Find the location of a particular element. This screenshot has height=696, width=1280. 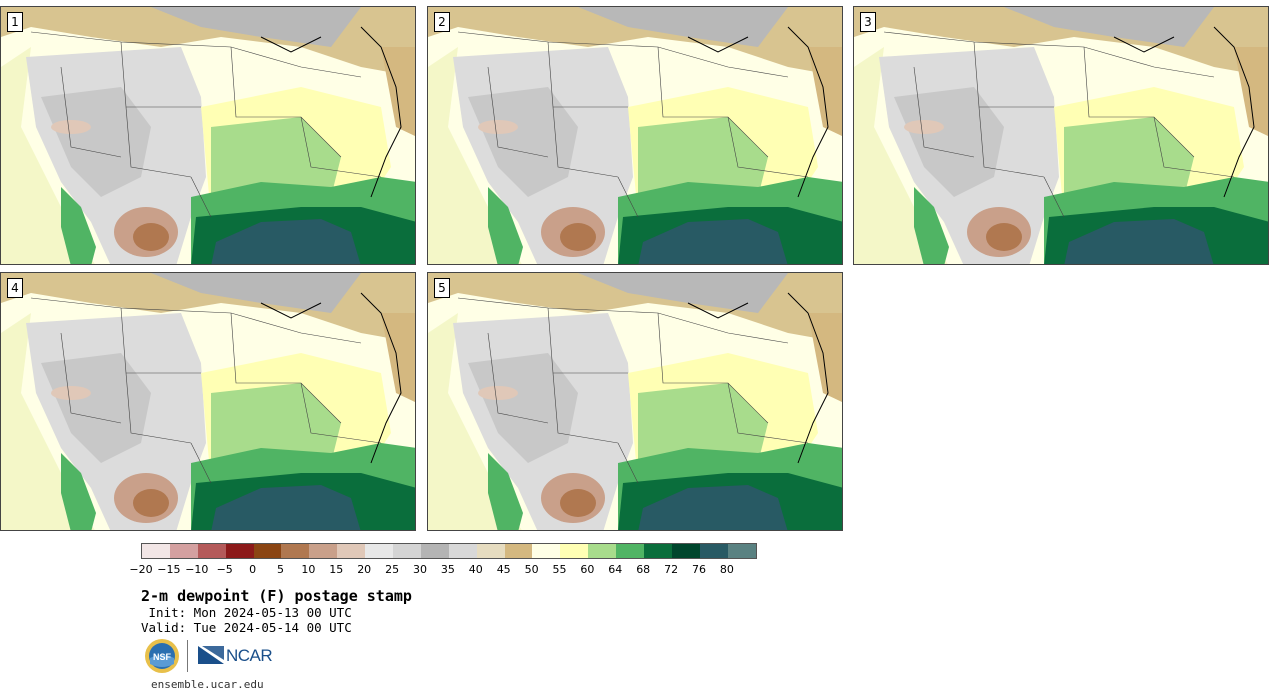

dewpoint-colorbar is located at coordinates (449, 551).